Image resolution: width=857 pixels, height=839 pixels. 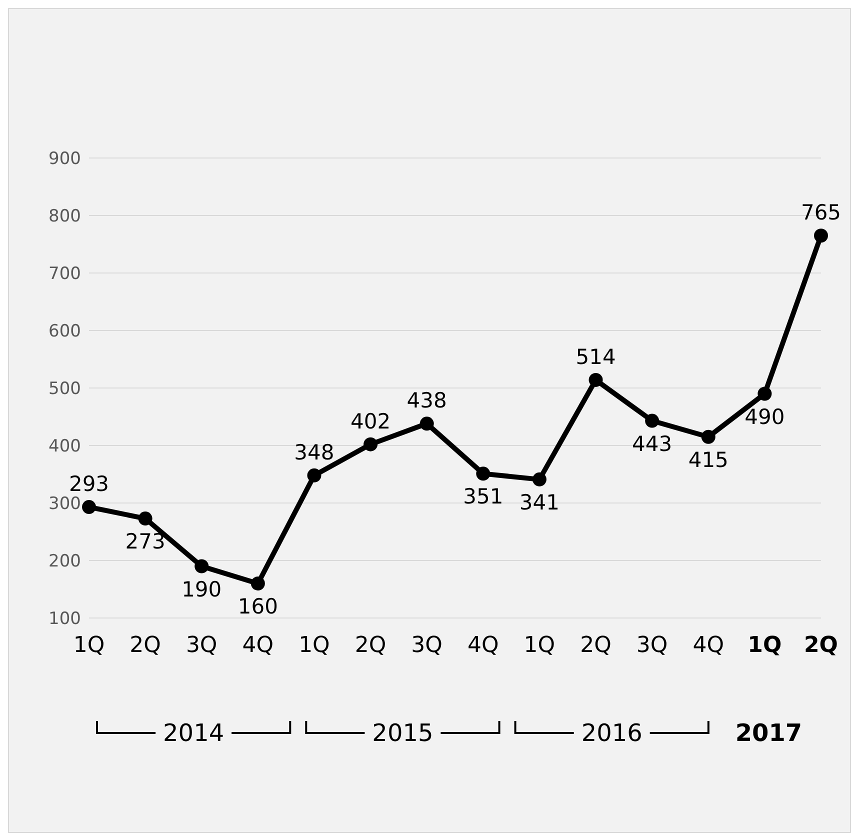 What do you see at coordinates (403, 733) in the screenshot?
I see `text: 2015` at bounding box center [403, 733].